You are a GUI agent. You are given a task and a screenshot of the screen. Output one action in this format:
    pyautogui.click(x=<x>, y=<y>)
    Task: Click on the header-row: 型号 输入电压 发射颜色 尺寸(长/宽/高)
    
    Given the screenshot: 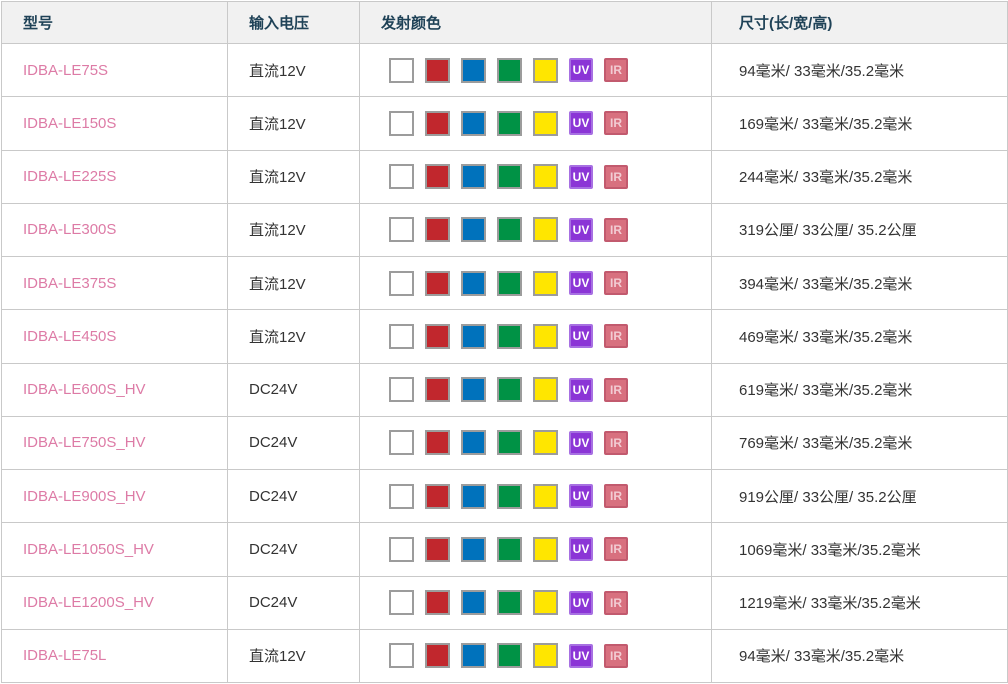 What is the action you would take?
    pyautogui.click(x=504, y=22)
    